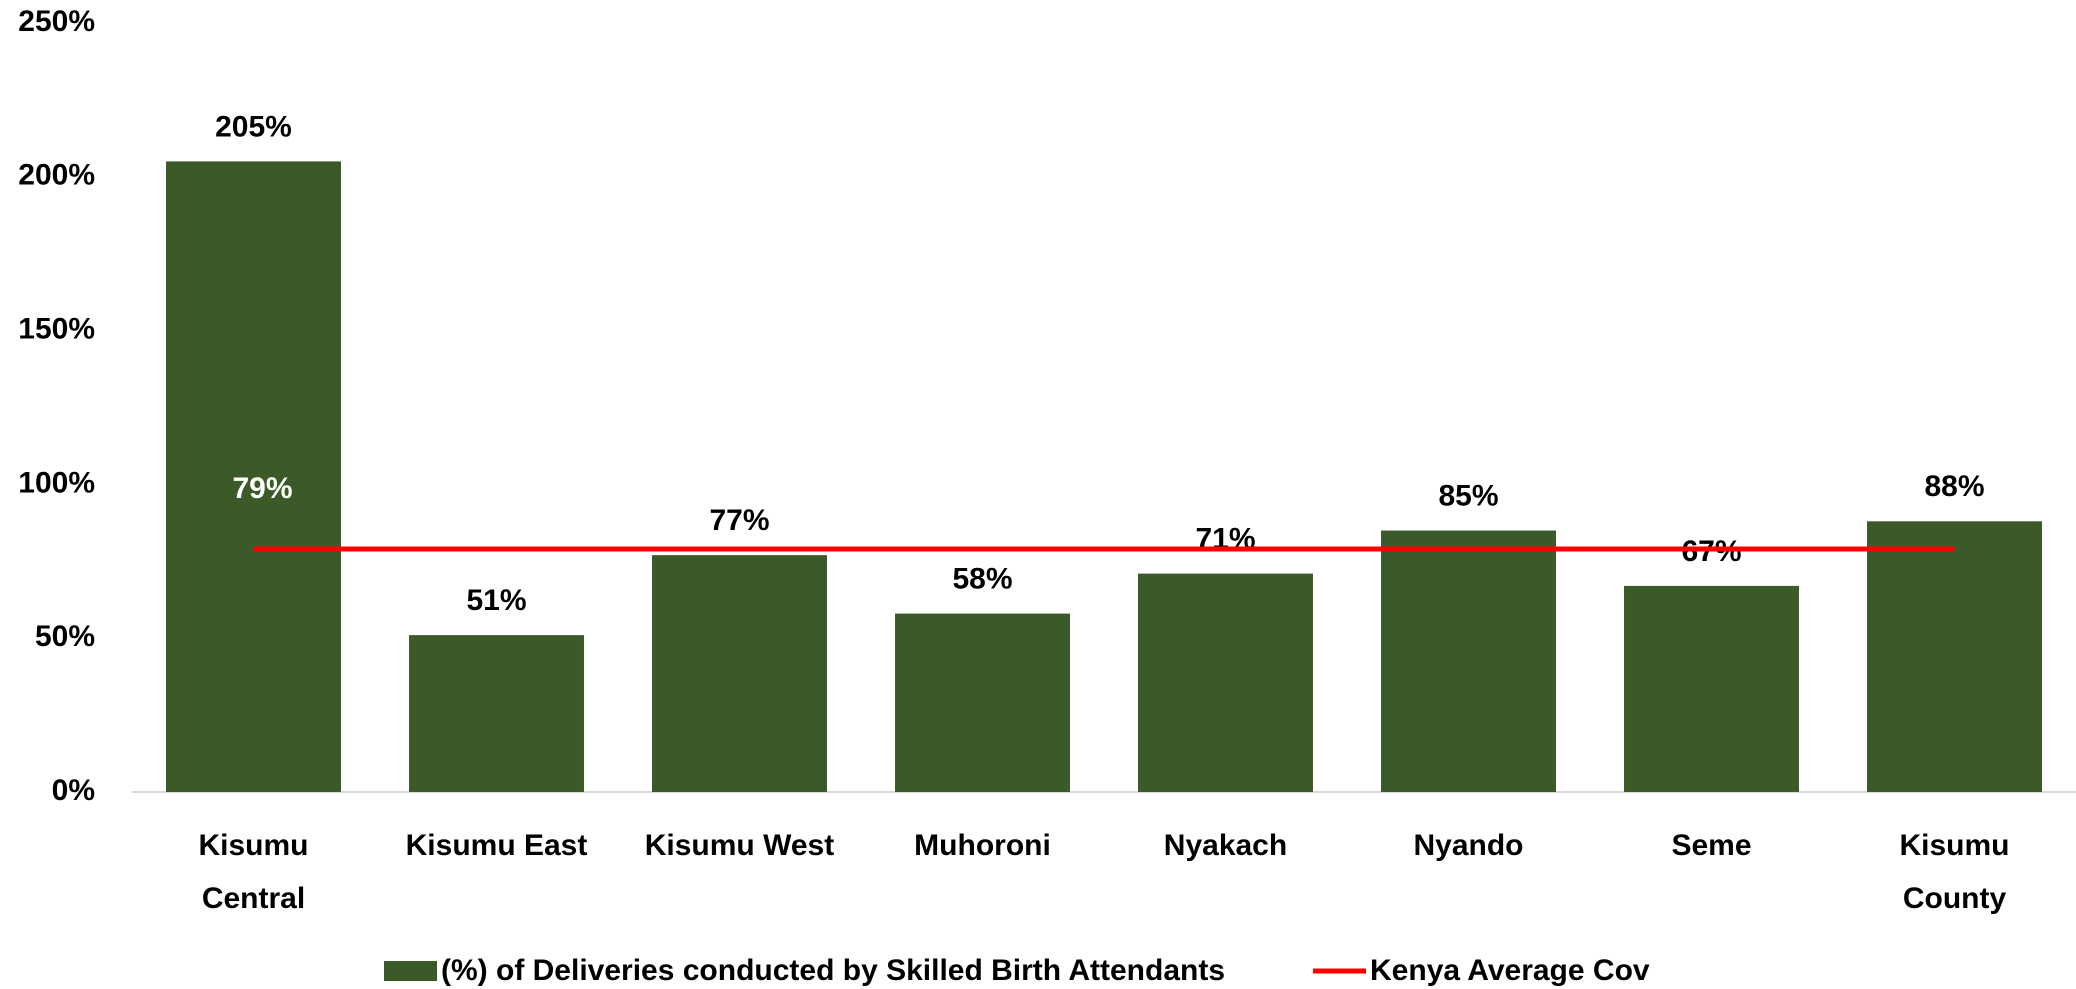 This screenshot has width=2076, height=989. What do you see at coordinates (982, 579) in the screenshot?
I see `data-label: 58%` at bounding box center [982, 579].